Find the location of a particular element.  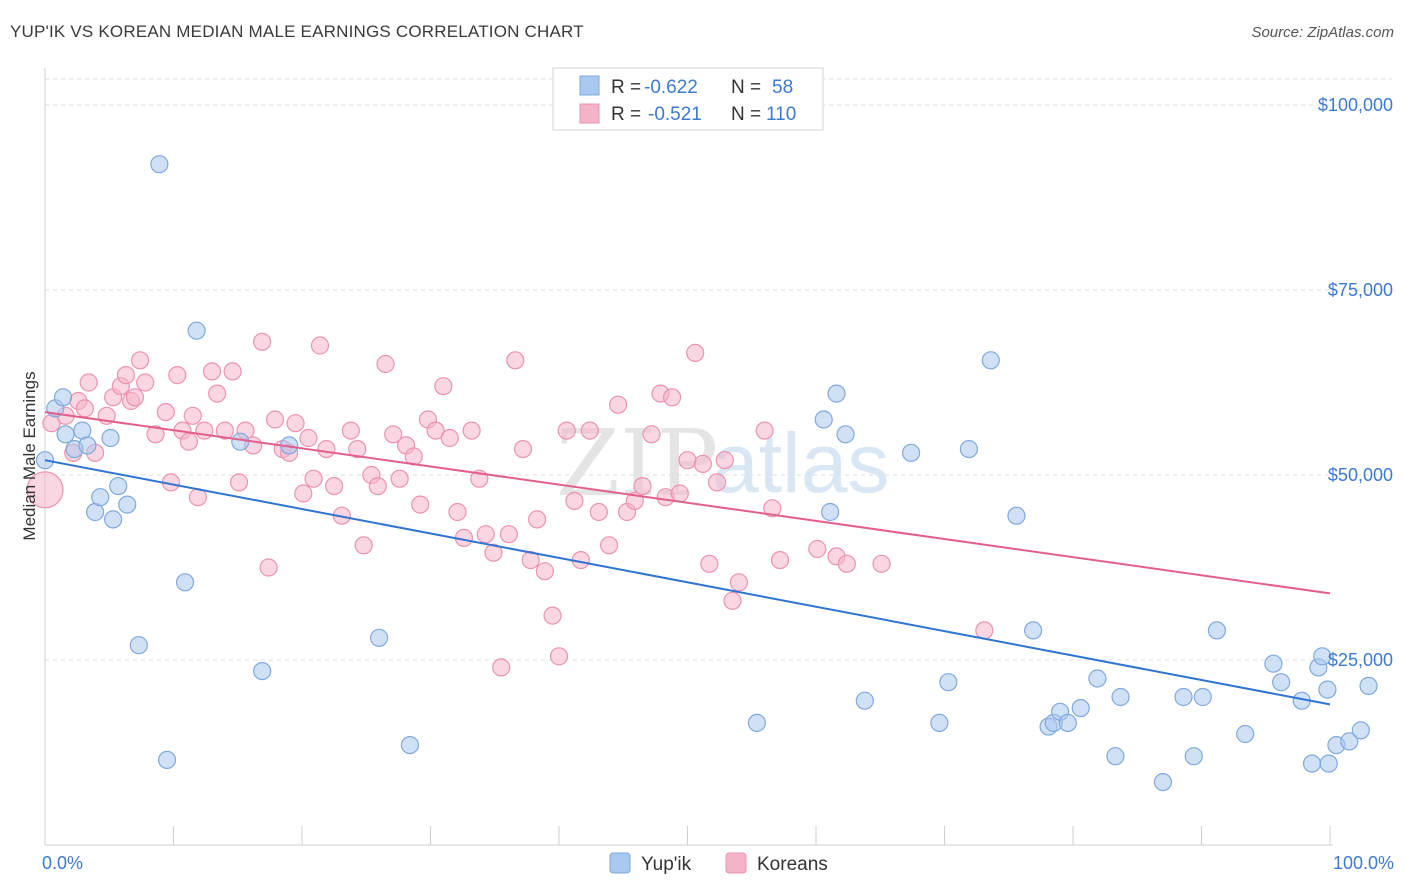

watermark-atlas: atlas is located at coordinates (800, 463).